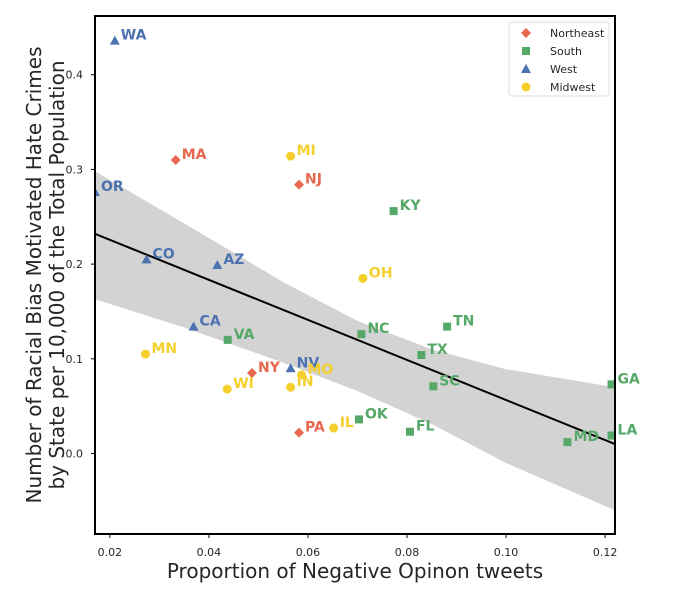 This screenshot has height=598, width=691. I want to click on point-wi, so click(227, 389).